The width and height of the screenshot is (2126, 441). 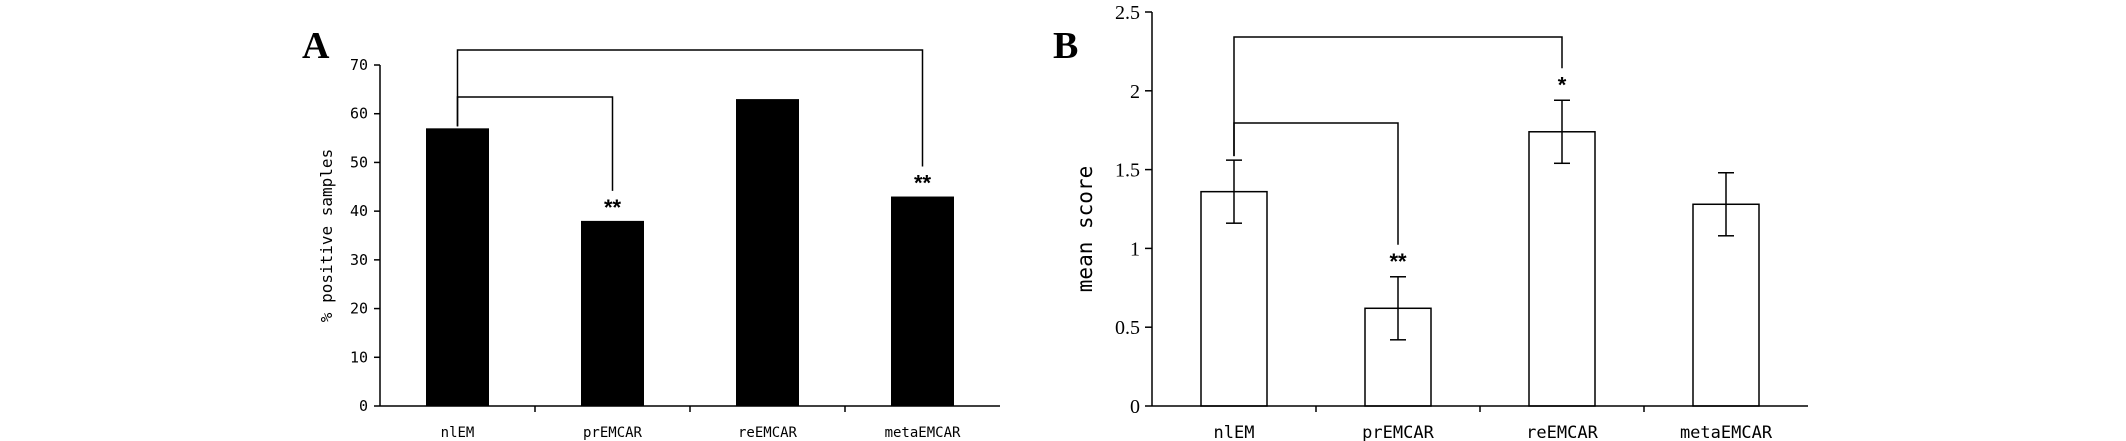 I want to click on panel-b-significance: ***, so click(x=1400, y=155).